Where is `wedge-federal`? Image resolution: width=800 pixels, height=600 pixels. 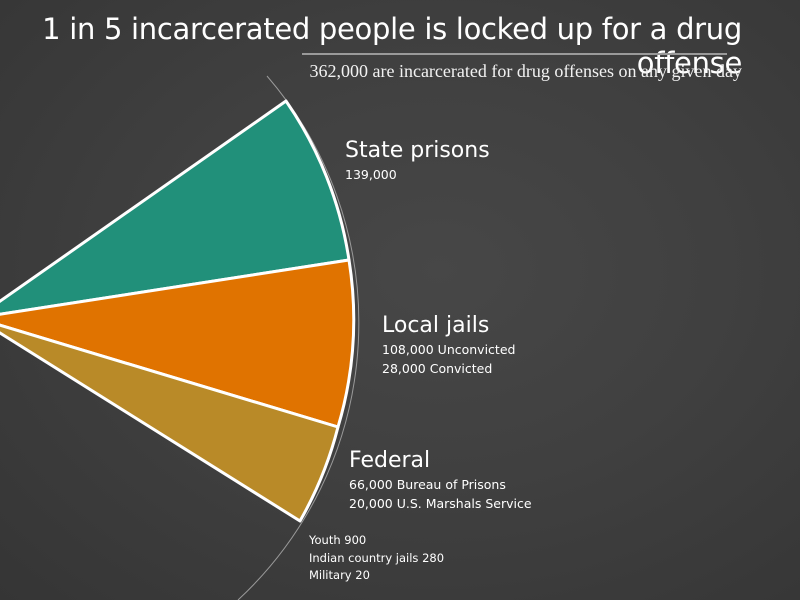
wedge-federal is located at coordinates (170, 423).